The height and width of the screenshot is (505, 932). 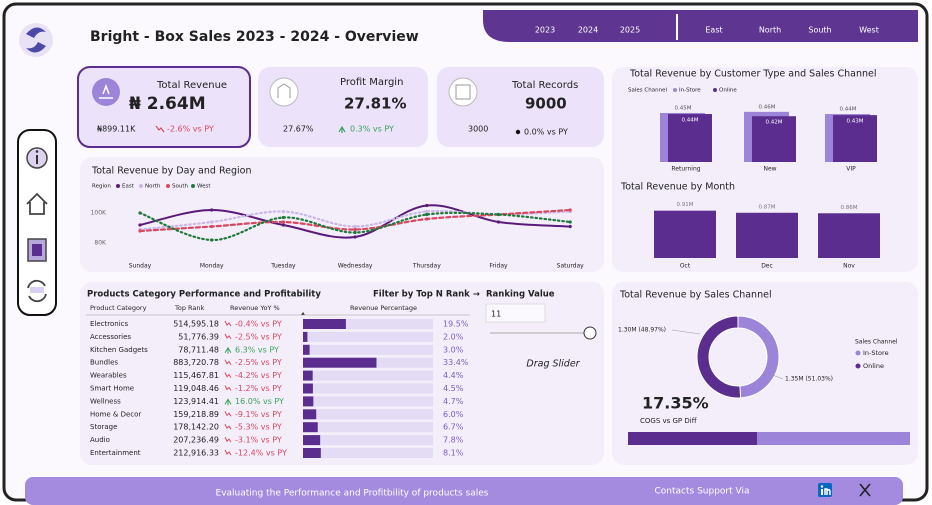 What do you see at coordinates (128, 187) in the screenshot?
I see `legend-label: East` at bounding box center [128, 187].